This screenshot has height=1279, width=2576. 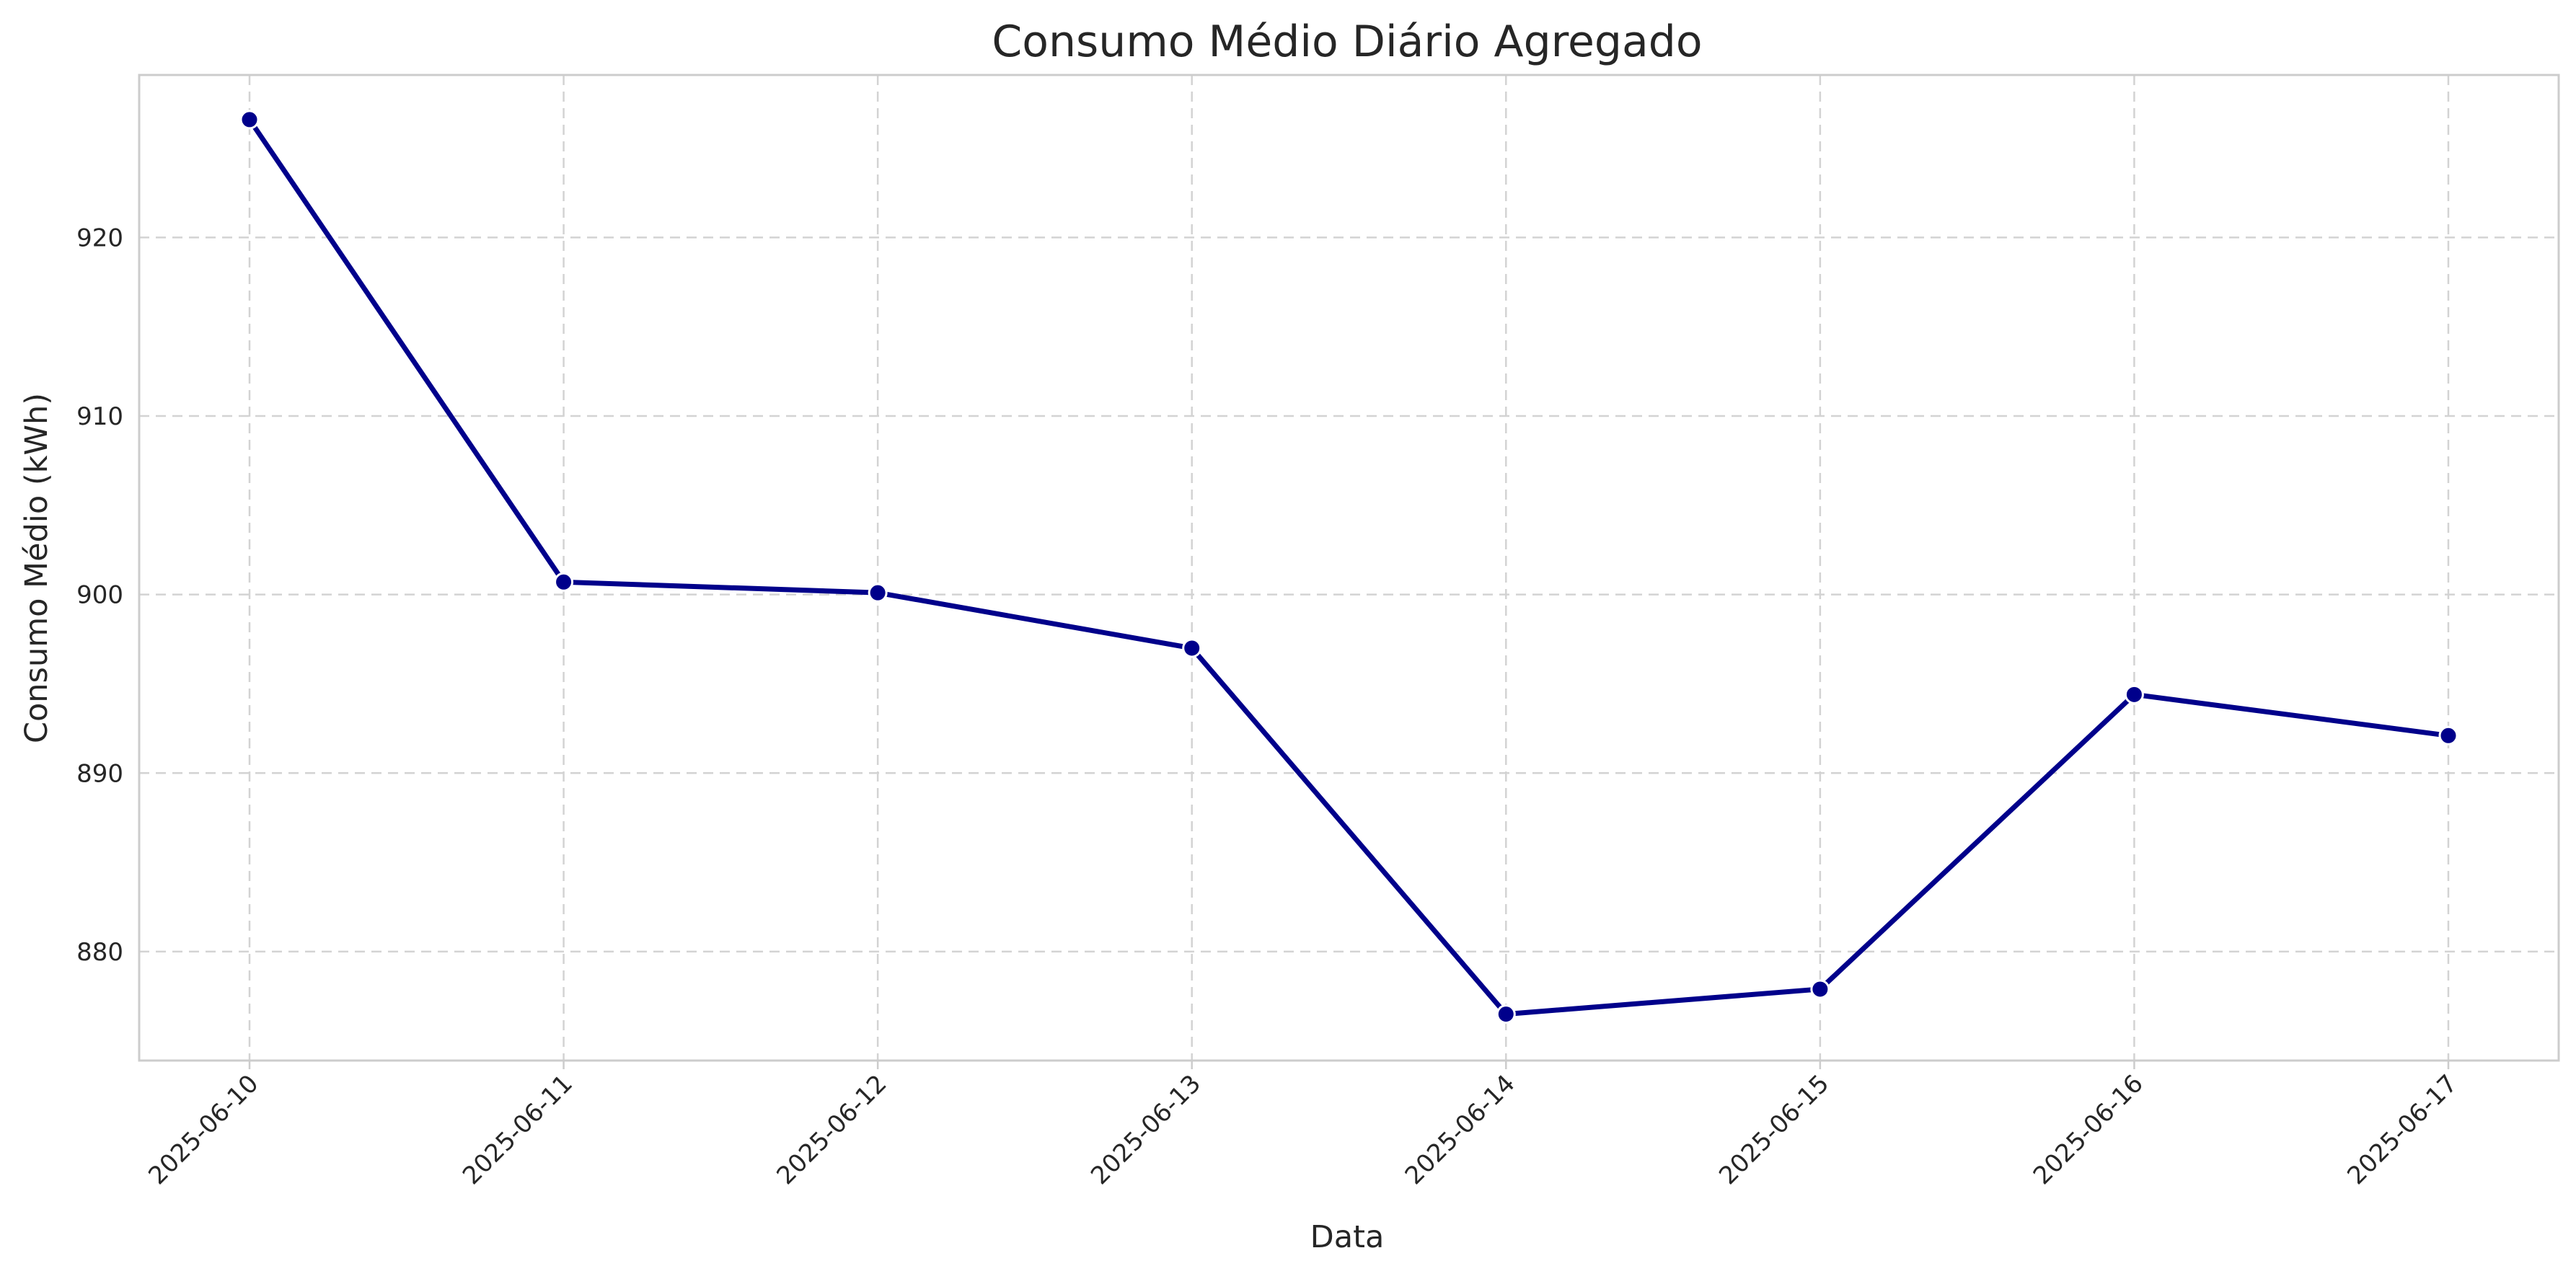 What do you see at coordinates (1347, 1237) in the screenshot?
I see `x-axis-label: Data` at bounding box center [1347, 1237].